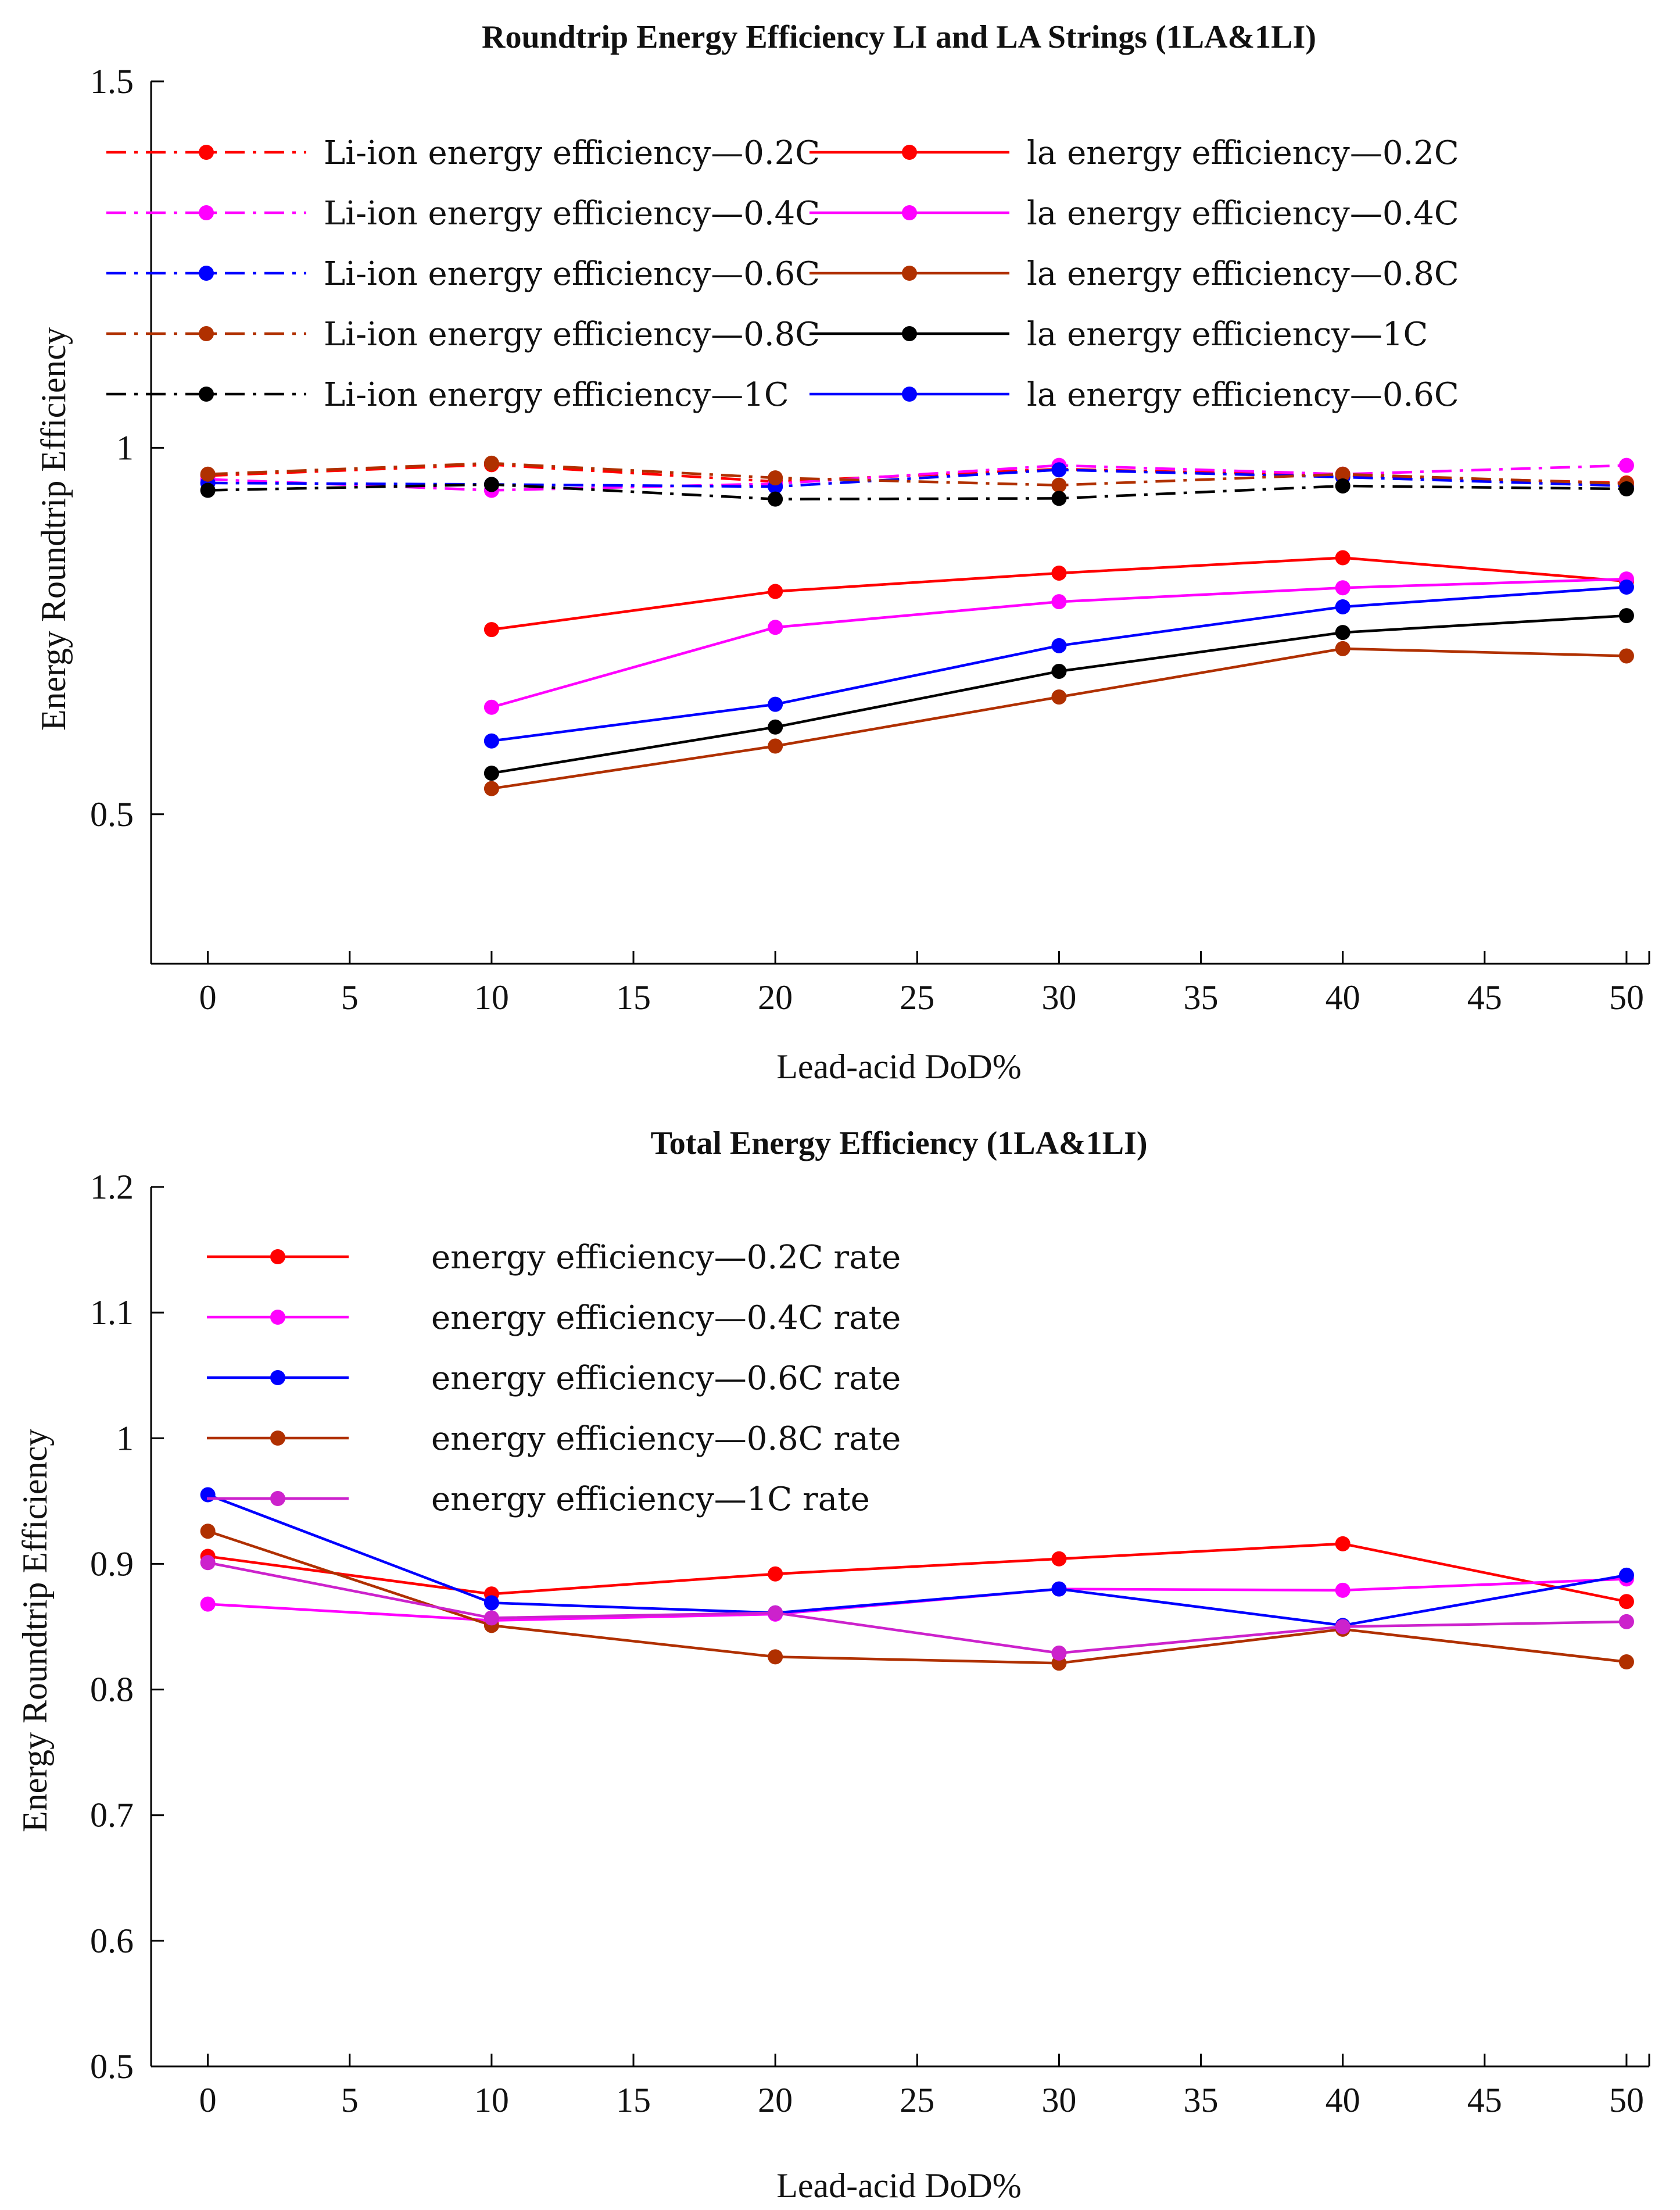 This screenshot has width=1680, height=2210. I want to click on legend-label: la energy efficiency—1C, so click(1227, 334).